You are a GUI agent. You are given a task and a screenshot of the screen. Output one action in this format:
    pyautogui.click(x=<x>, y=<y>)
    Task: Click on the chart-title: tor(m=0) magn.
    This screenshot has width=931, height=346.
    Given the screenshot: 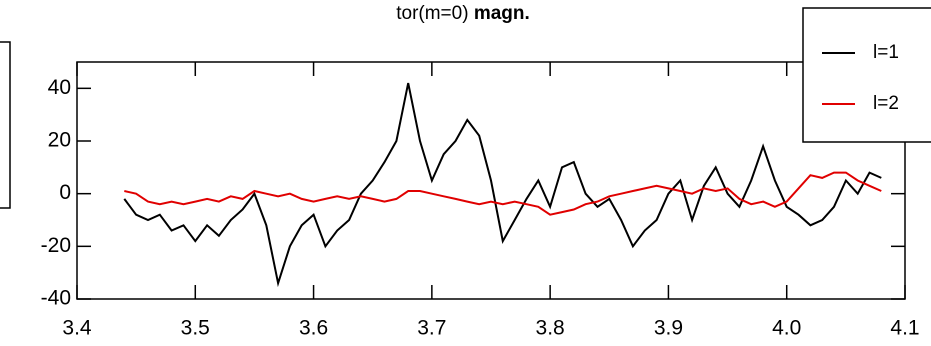 What is the action you would take?
    pyautogui.click(x=463, y=13)
    